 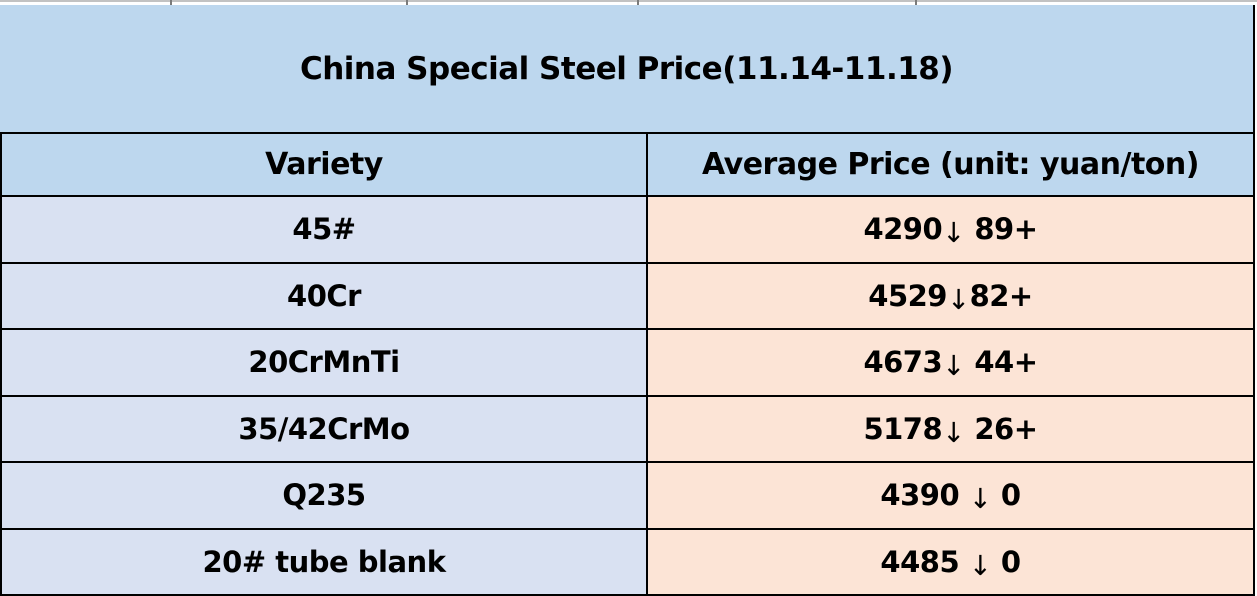 I want to click on variety-label: 20# tube blank, so click(x=324, y=561).